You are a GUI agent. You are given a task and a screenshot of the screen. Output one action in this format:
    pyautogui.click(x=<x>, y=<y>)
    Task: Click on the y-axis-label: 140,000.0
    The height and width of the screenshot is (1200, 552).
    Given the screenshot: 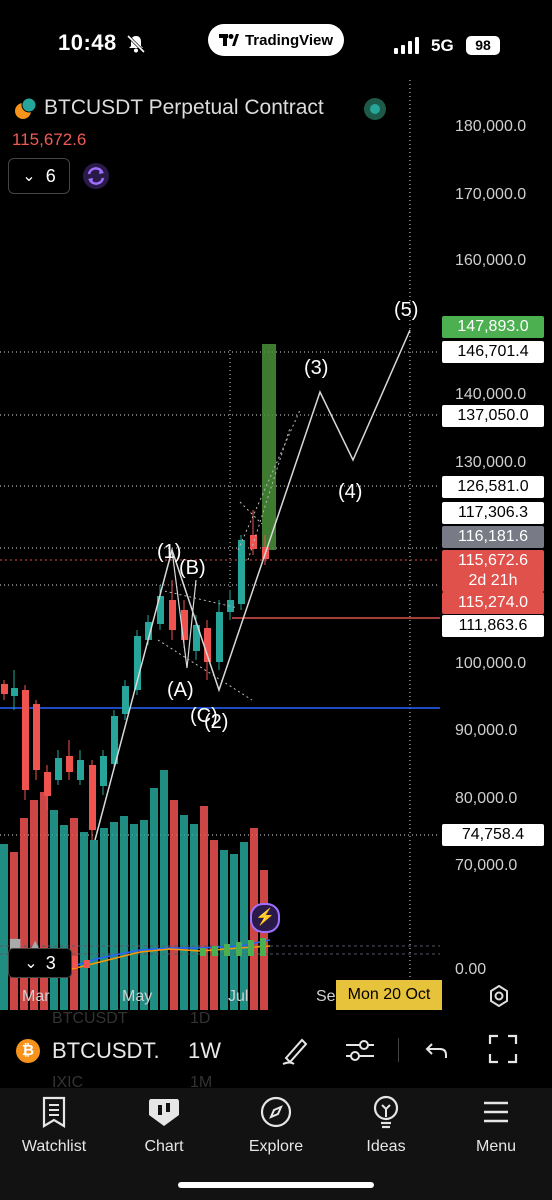 What is the action you would take?
    pyautogui.click(x=491, y=394)
    